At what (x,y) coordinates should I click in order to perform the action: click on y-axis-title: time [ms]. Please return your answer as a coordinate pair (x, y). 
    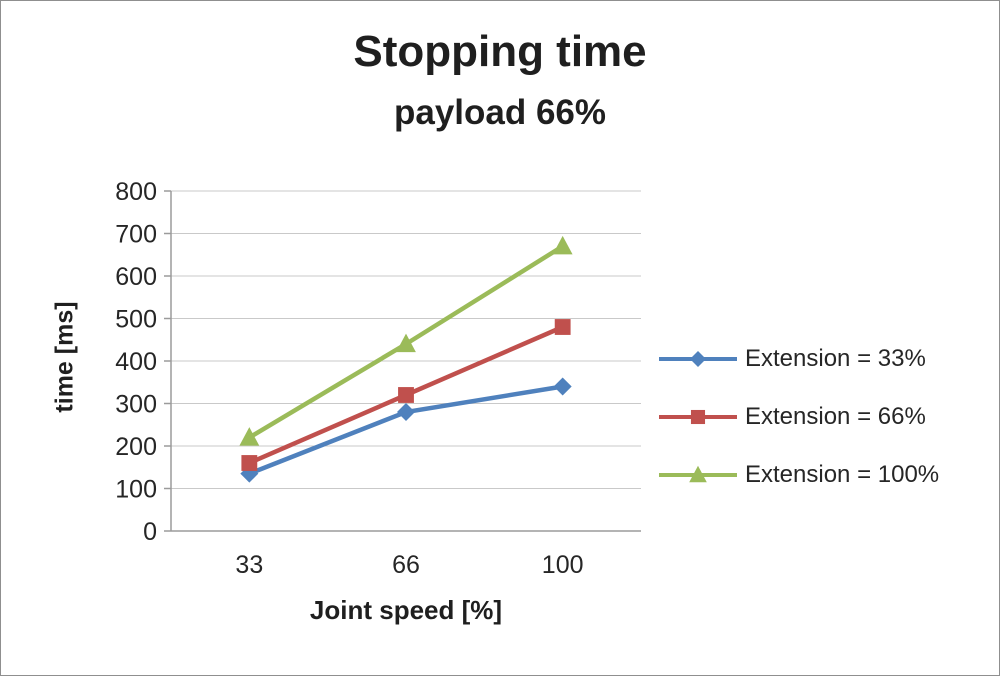
    Looking at the image, I should click on (64, 357).